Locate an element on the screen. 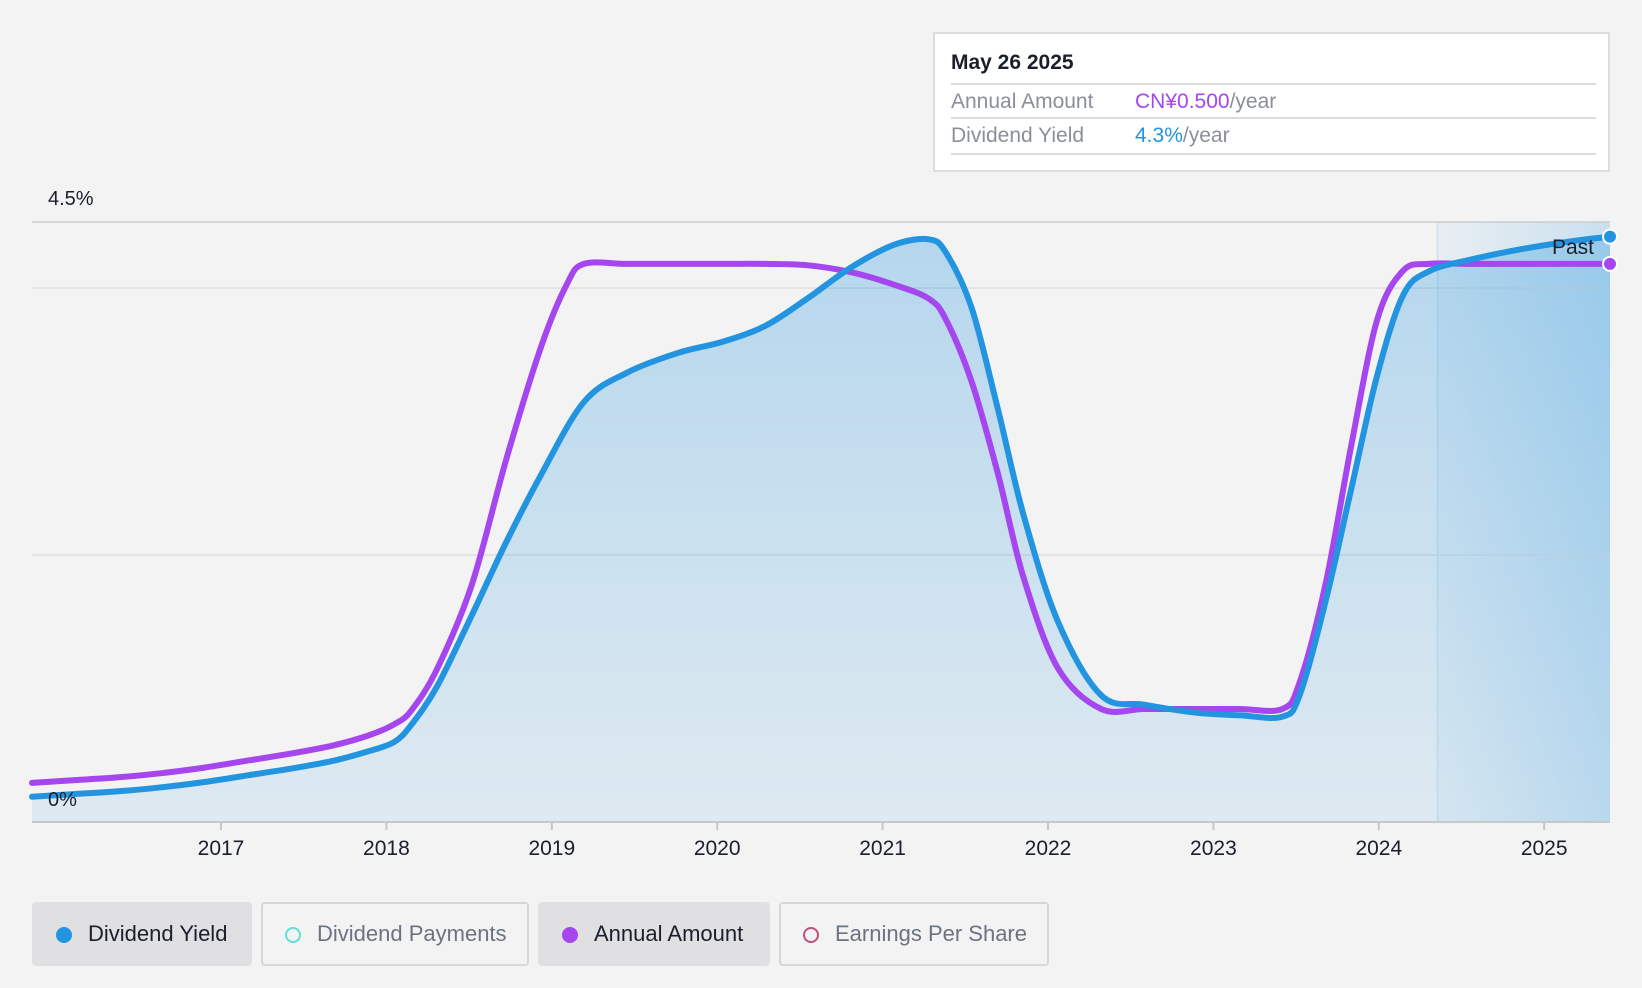  x-tick-label: 2024 is located at coordinates (1378, 848).